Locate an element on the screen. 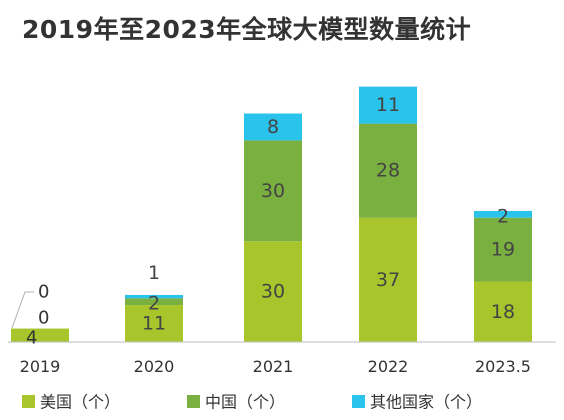 The image size is (564, 420). legend-label-0: 美国（个） is located at coordinates (80, 402).